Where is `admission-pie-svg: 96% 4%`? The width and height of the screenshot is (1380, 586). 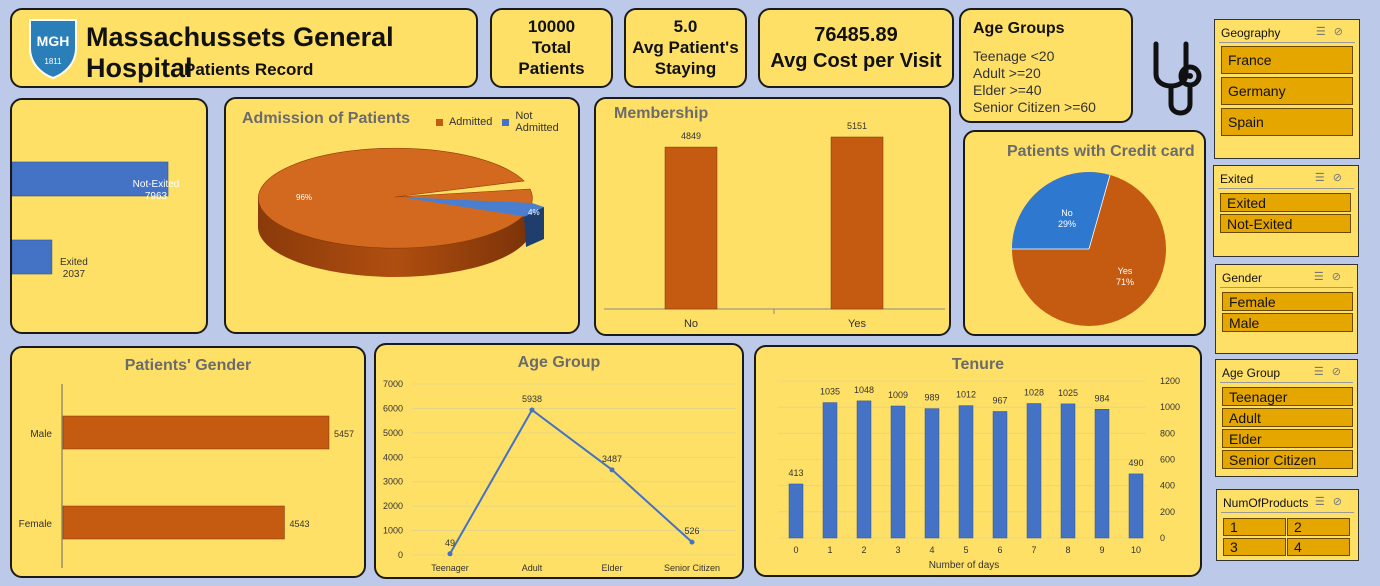 admission-pie-svg: 96% 4% is located at coordinates (401, 212).